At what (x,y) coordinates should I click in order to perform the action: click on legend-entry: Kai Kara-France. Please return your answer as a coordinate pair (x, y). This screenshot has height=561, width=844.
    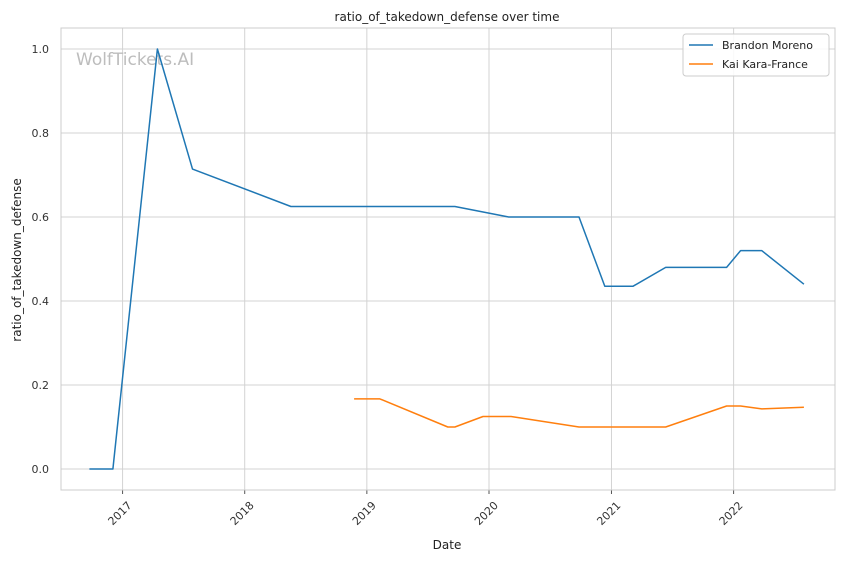
    Looking at the image, I should click on (765, 64).